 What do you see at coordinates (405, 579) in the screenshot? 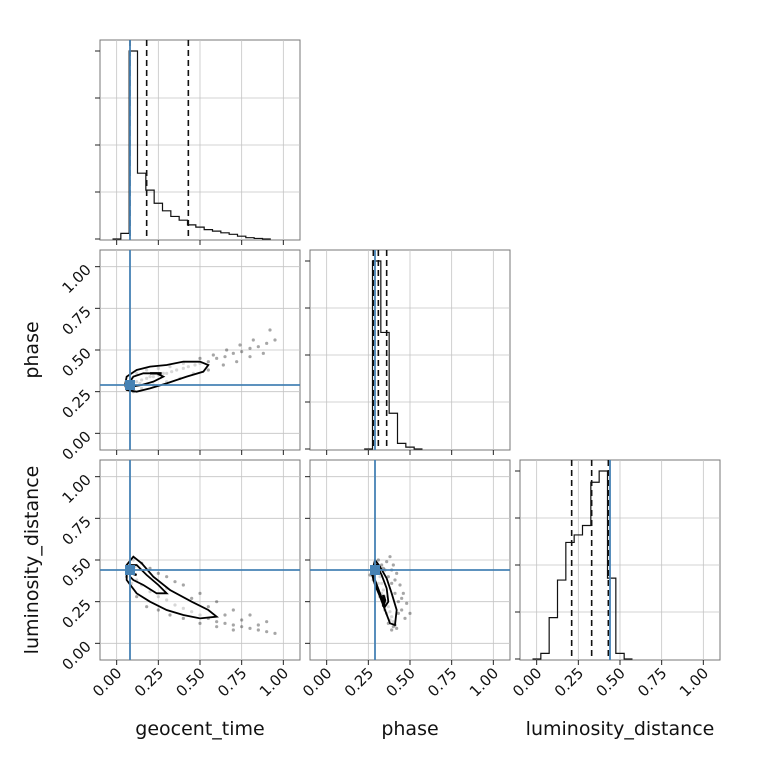
I see `panel-2d-phase-luminosity-distance: 0.00 0.25 0.50 0.75 1.00` at bounding box center [405, 579].